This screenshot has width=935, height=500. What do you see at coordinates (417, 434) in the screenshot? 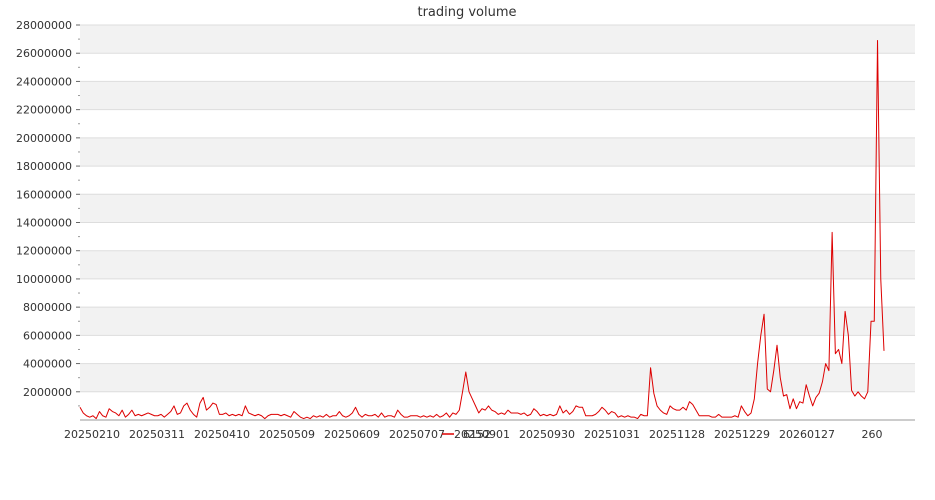
I see `x-tick-label: 20250707` at bounding box center [417, 434].